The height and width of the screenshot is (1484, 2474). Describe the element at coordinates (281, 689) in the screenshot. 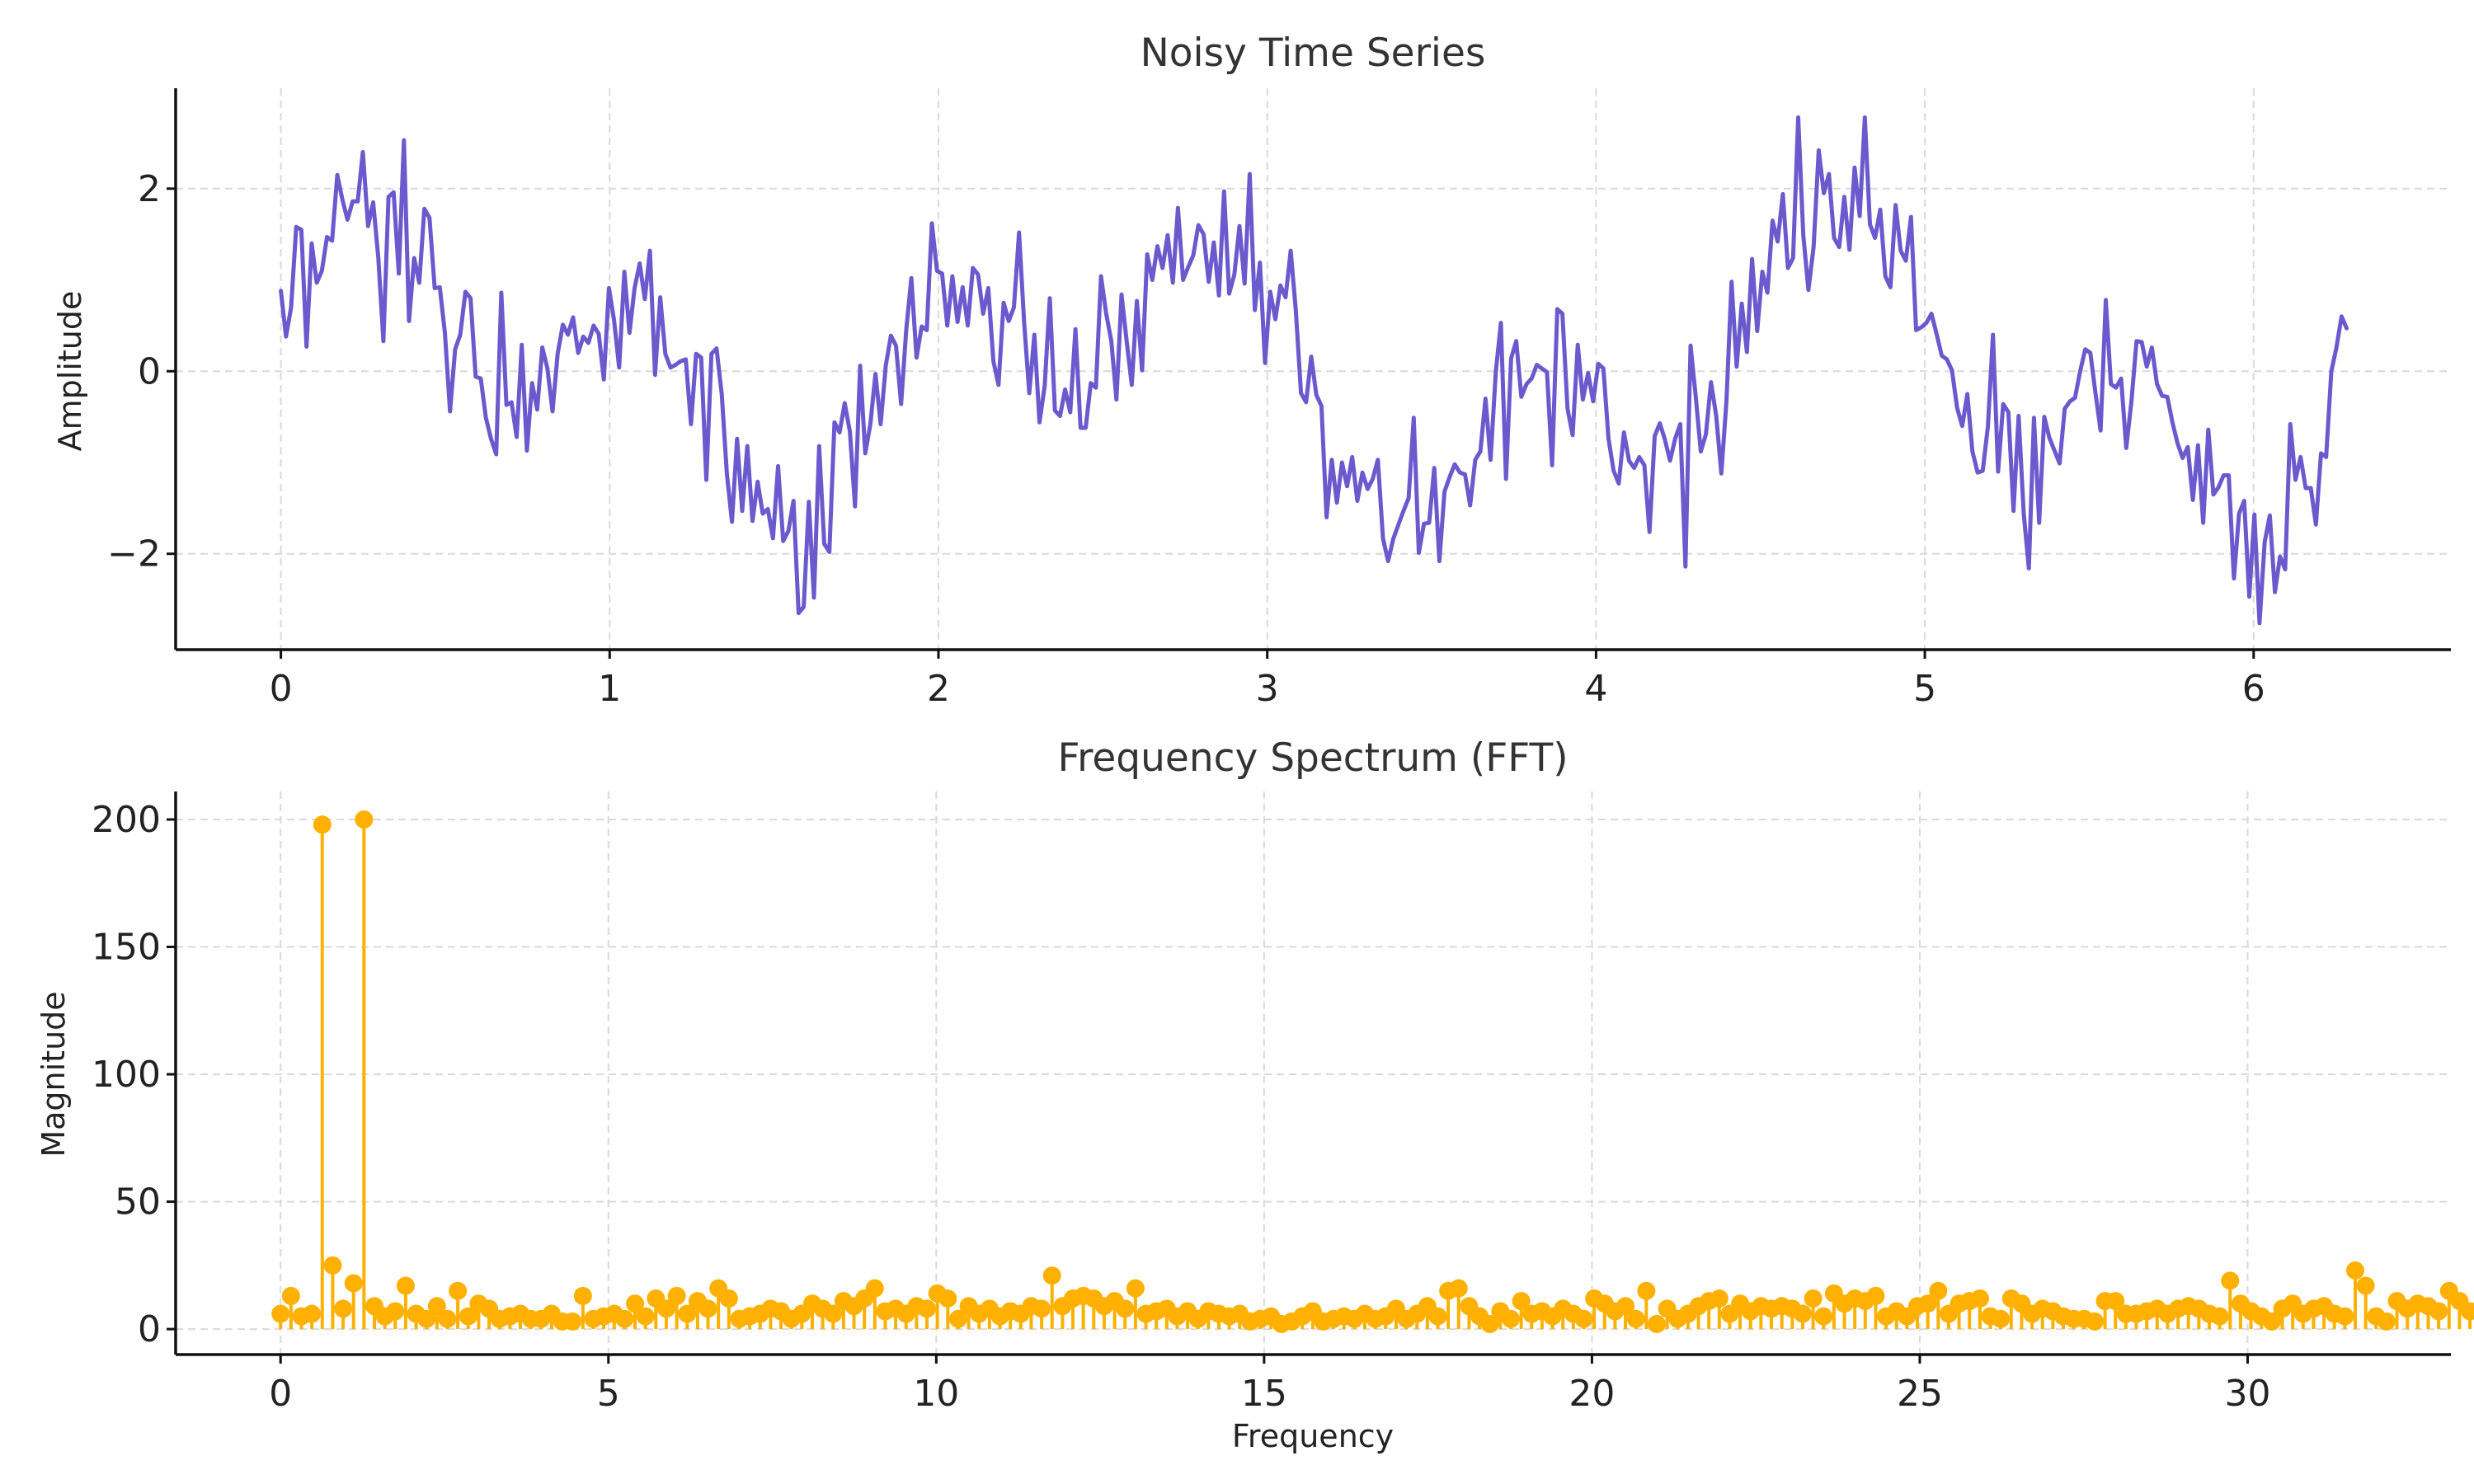

I see `time-series-xtick-label: 0` at that location.